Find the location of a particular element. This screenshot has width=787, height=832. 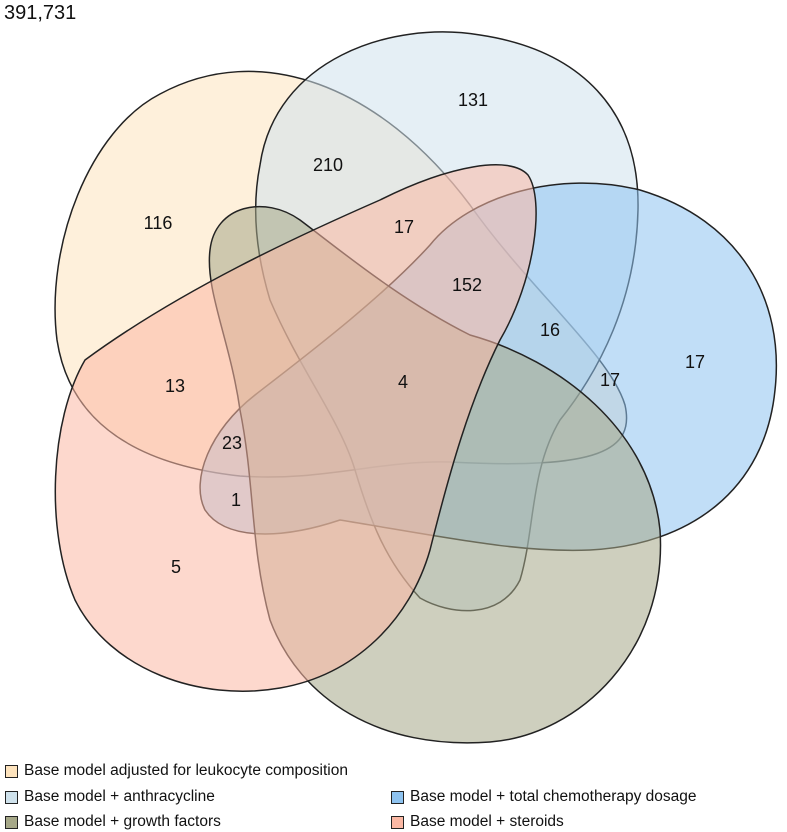

region-label-152: 152 is located at coordinates (467, 285).